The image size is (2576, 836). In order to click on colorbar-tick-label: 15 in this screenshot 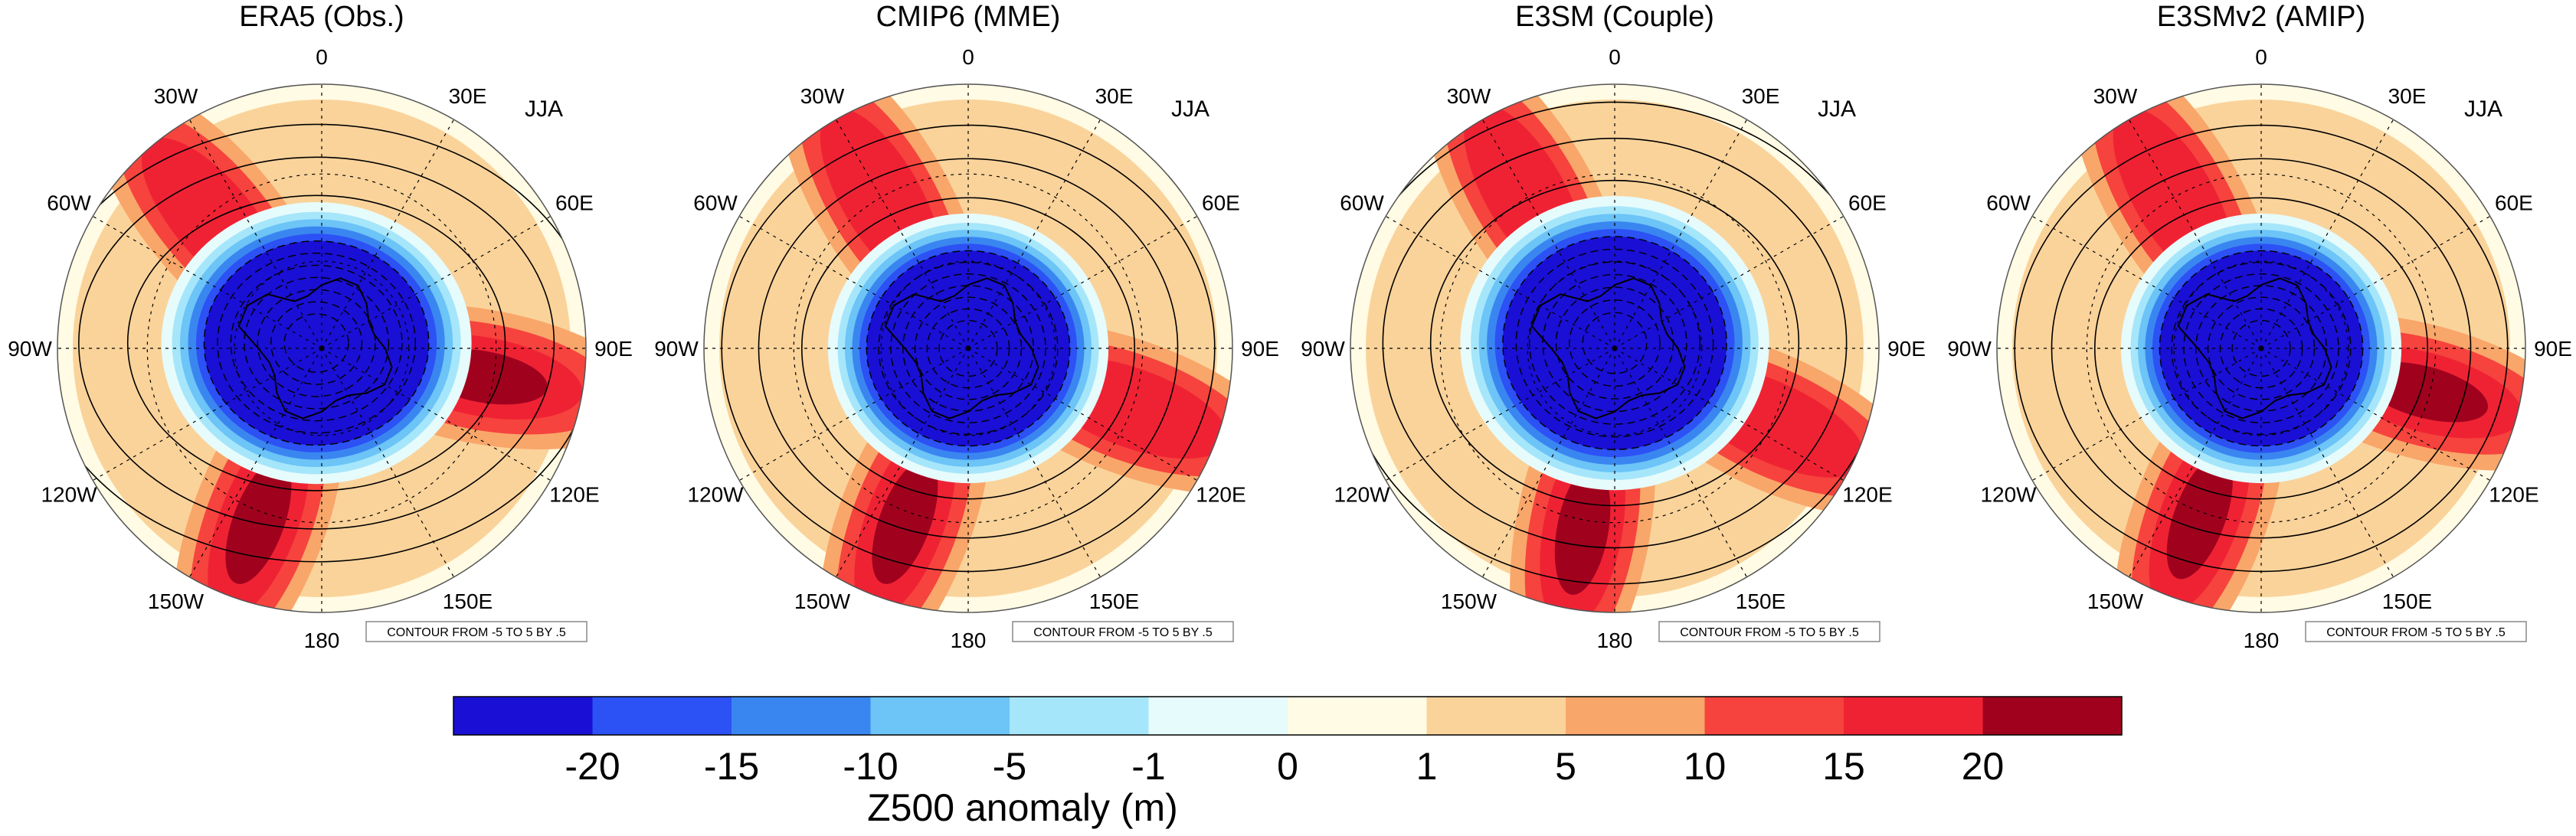, I will do `click(1843, 766)`.